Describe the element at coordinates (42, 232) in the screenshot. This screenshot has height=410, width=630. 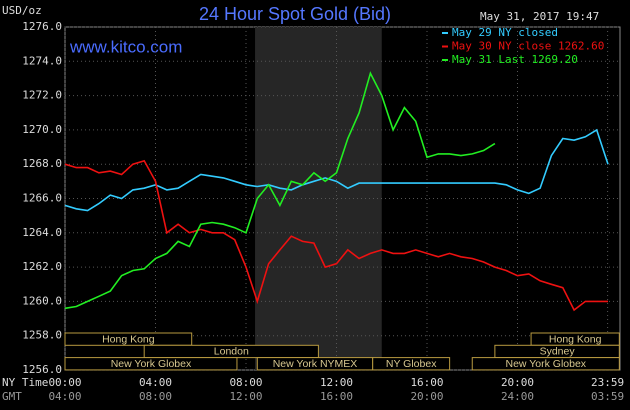
I see `y-tick-label: 1264.0` at that location.